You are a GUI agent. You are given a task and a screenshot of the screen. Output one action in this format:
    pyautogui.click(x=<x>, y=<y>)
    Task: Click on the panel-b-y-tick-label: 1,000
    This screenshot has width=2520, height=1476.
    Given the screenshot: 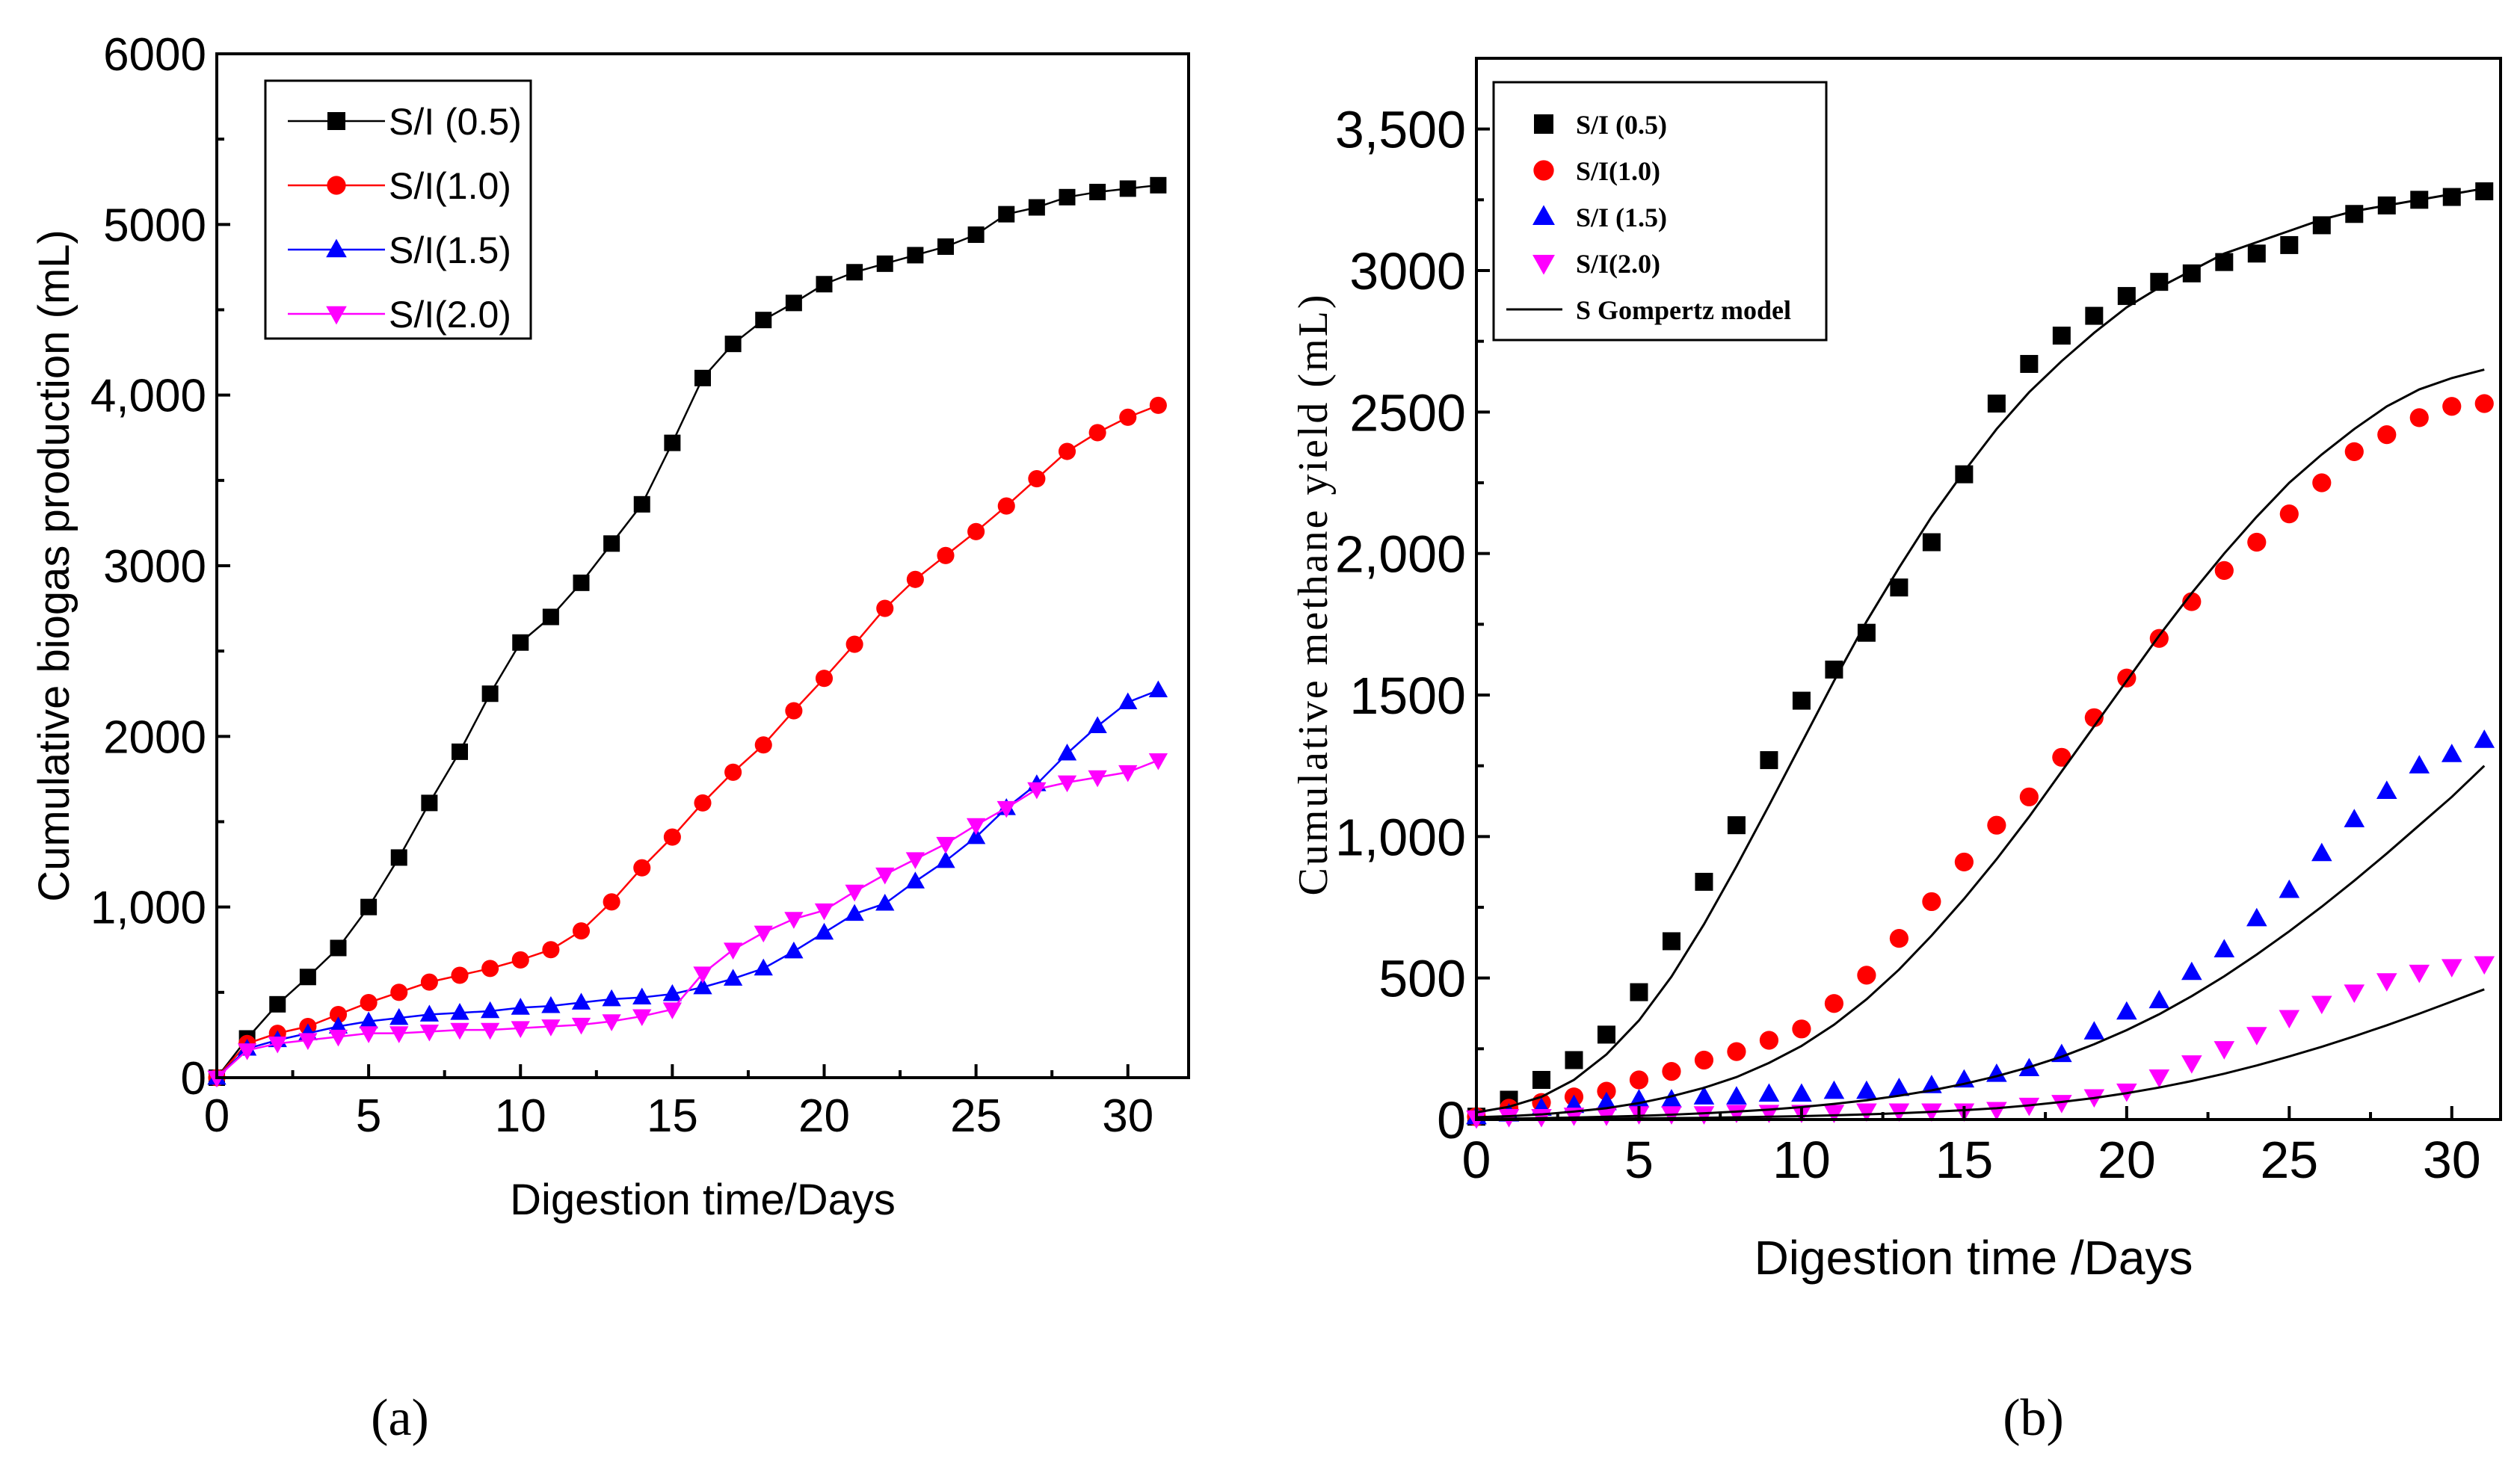 What is the action you would take?
    pyautogui.click(x=1400, y=837)
    